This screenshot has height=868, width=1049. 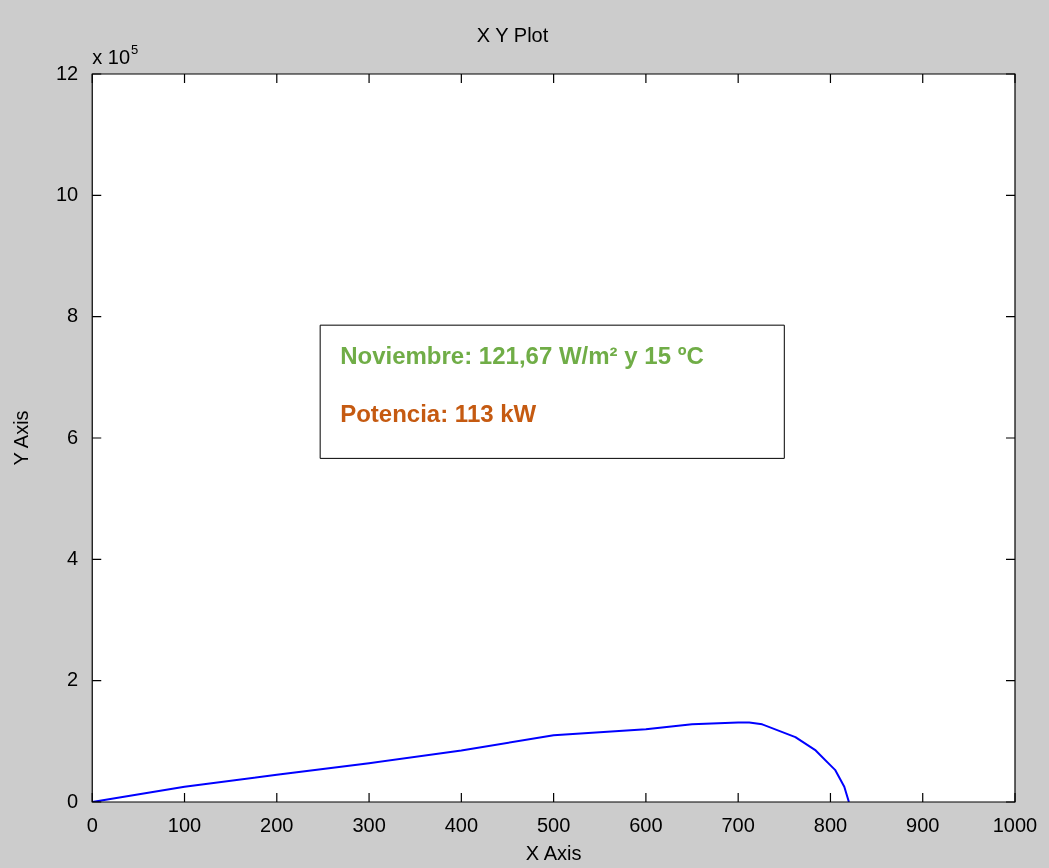 I want to click on x-tick-label: 600, so click(x=646, y=824).